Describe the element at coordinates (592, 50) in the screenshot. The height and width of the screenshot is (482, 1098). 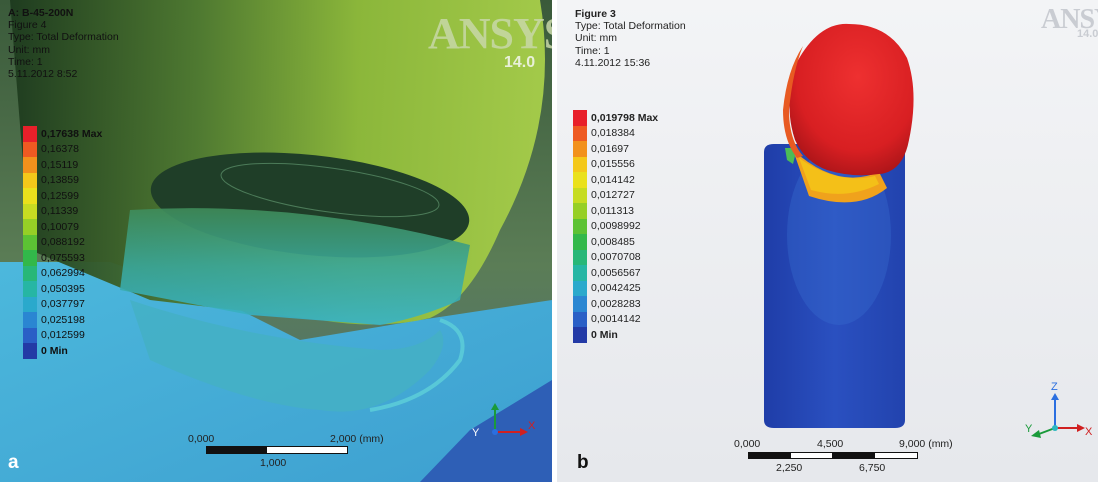
I see `panel-b-time: Time: 1` at that location.